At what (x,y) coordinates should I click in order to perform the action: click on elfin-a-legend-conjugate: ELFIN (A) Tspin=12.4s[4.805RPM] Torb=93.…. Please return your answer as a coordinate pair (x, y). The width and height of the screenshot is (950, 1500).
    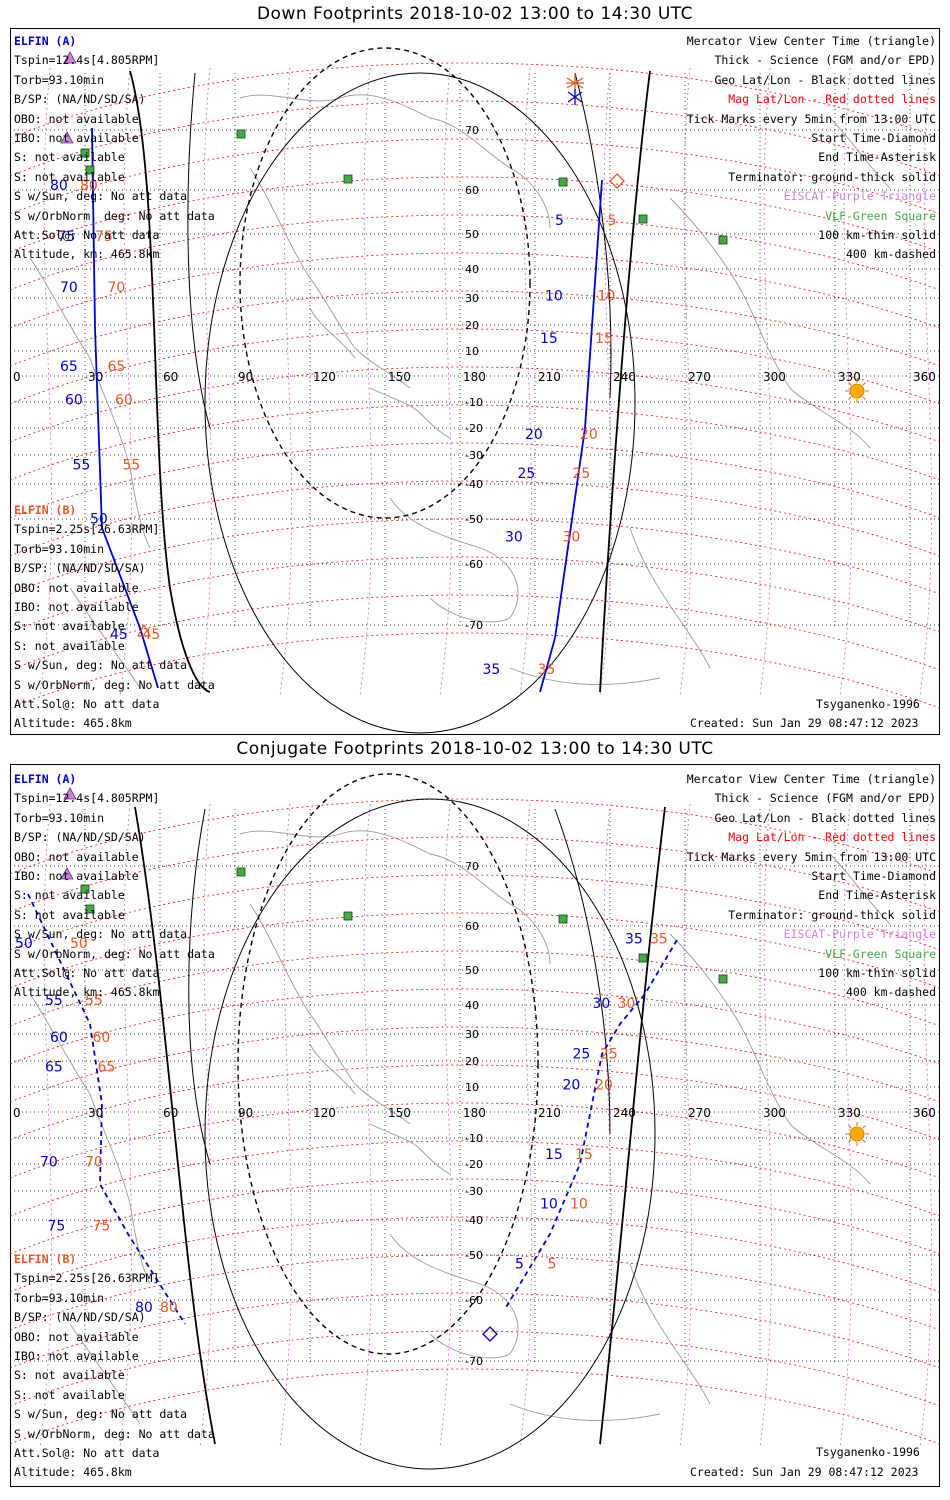
    Looking at the image, I should click on (114, 886).